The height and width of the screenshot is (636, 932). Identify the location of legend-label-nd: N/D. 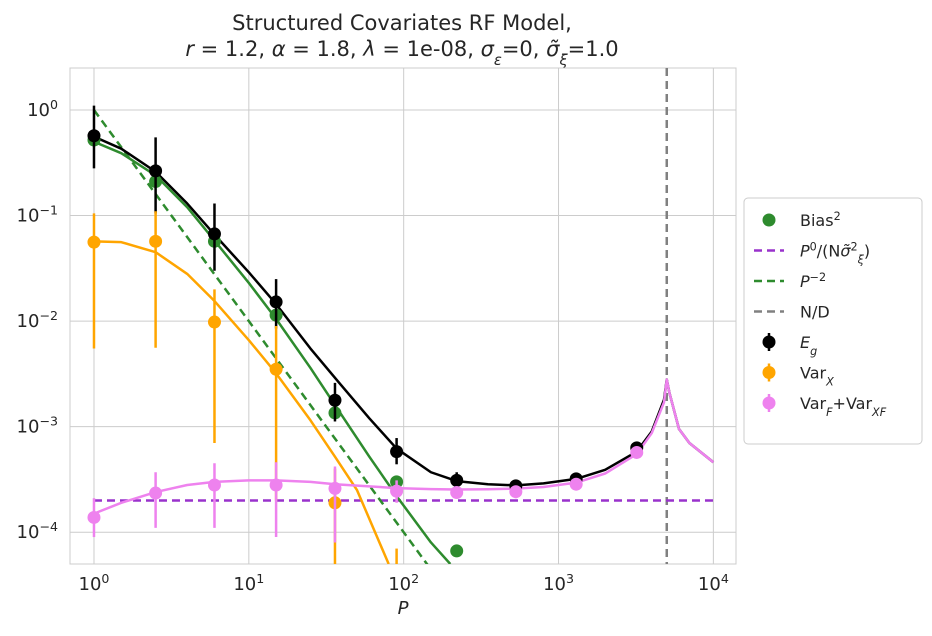
(815, 312).